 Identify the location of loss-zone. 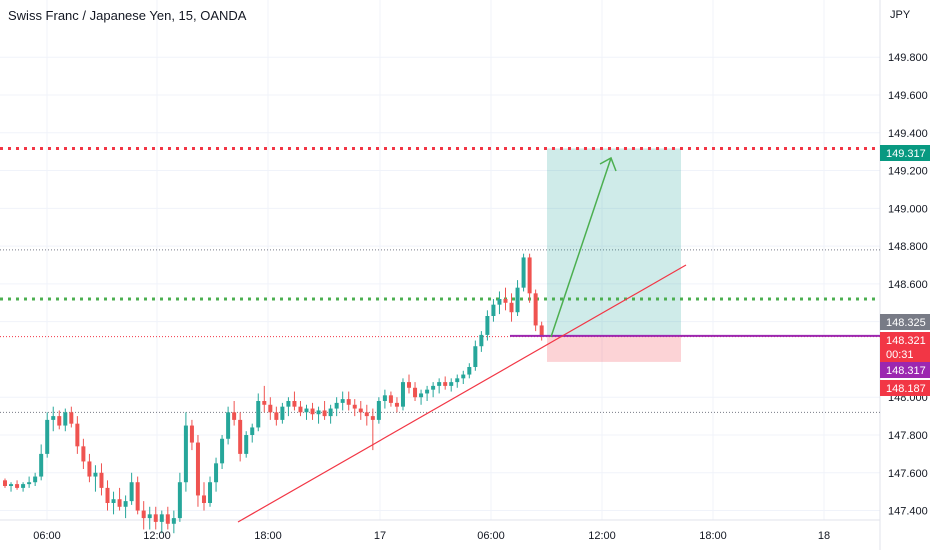
(614, 348).